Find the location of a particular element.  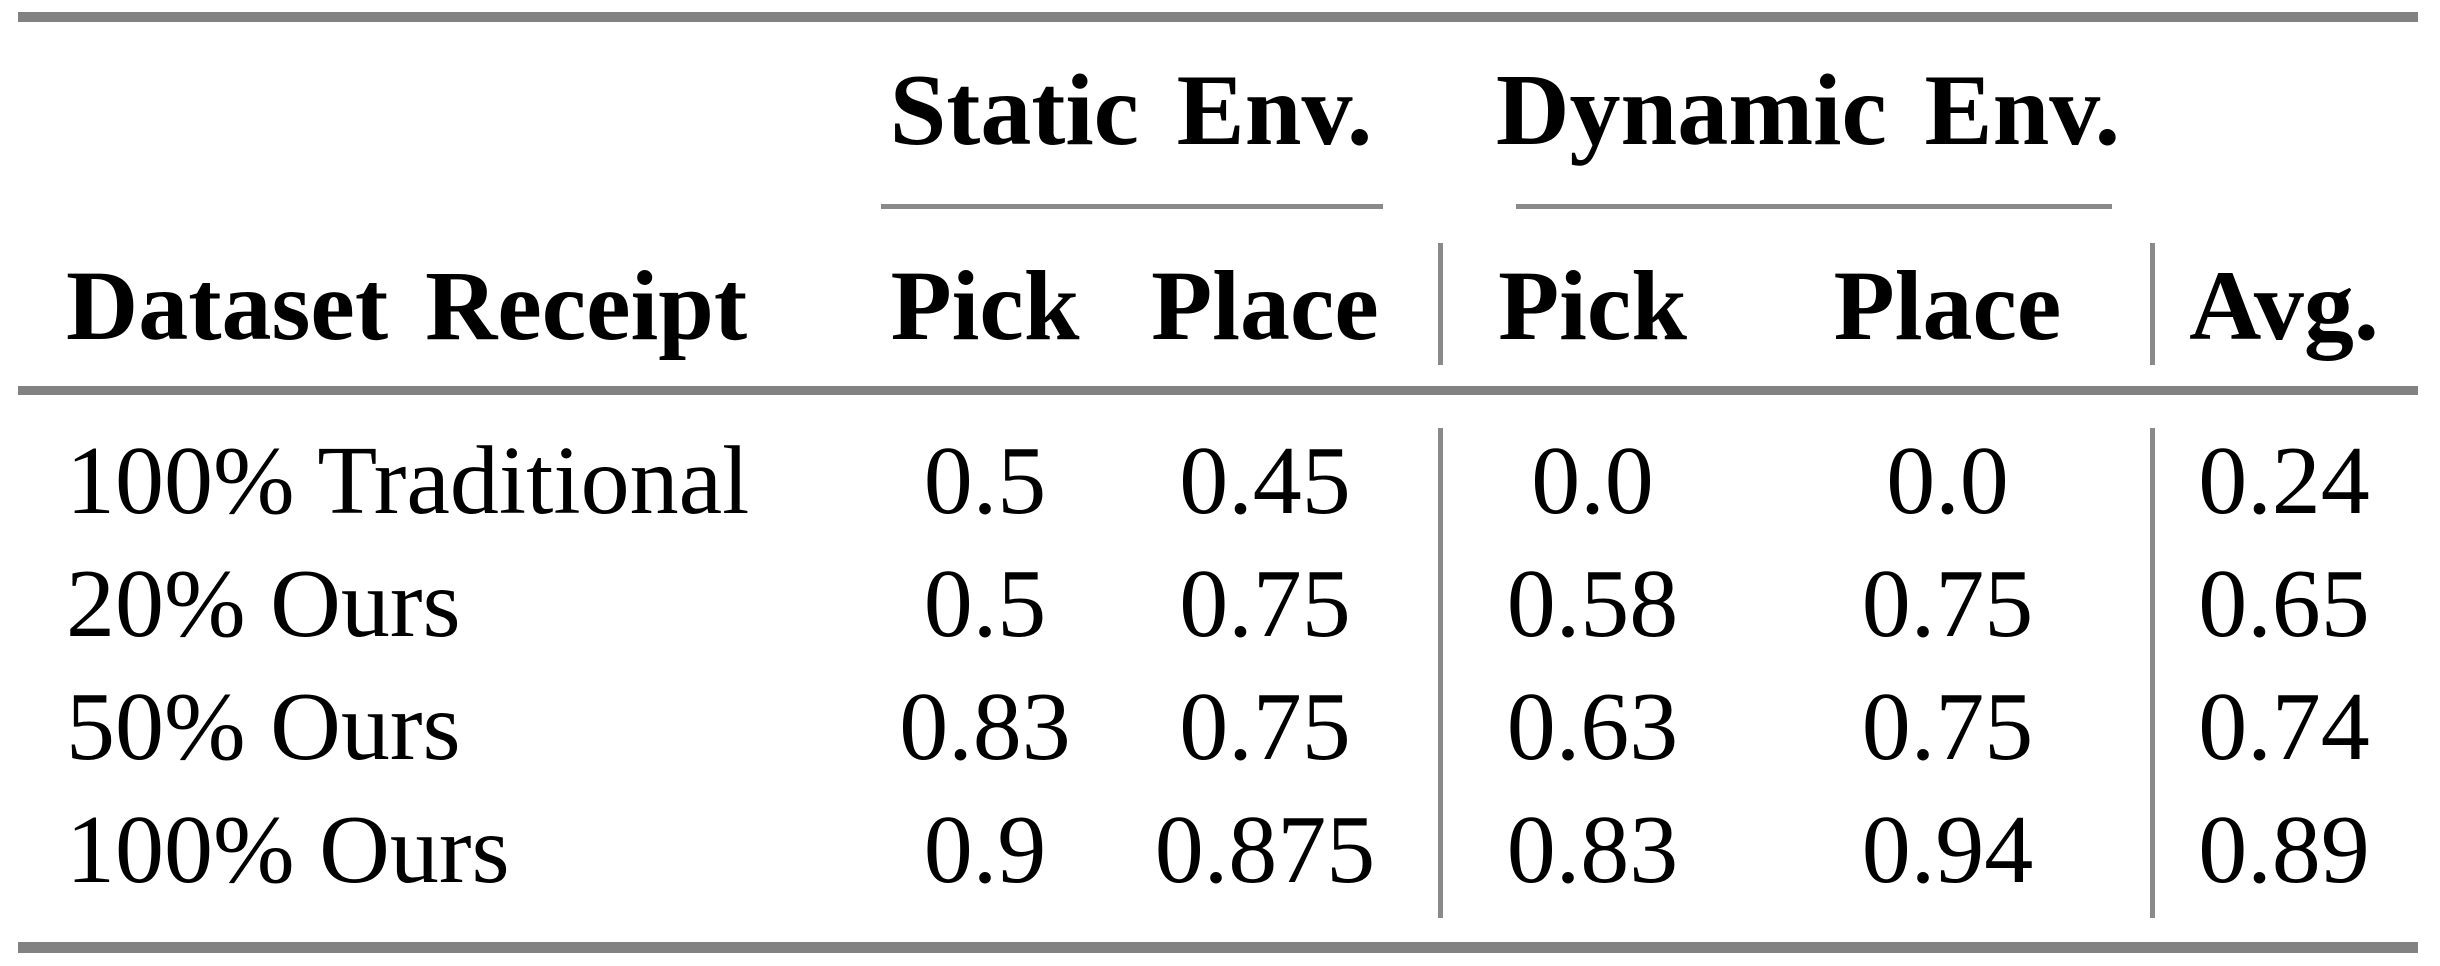

table-cell: 0.24 is located at coordinates (2284, 480).